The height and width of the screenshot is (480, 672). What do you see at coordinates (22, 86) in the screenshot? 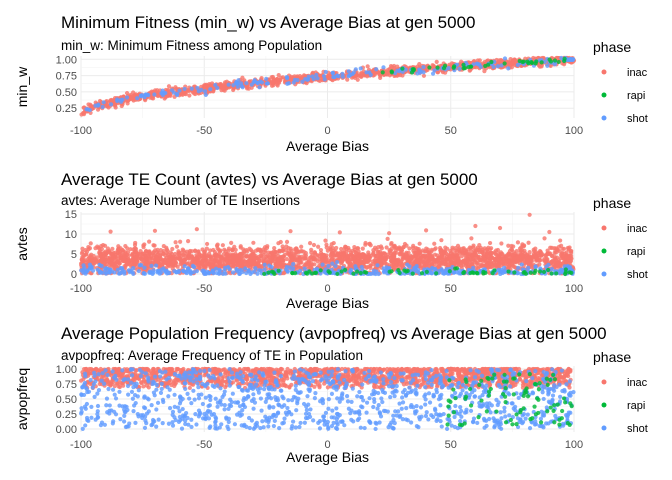
I see `y-axis-title: min_w` at bounding box center [22, 86].